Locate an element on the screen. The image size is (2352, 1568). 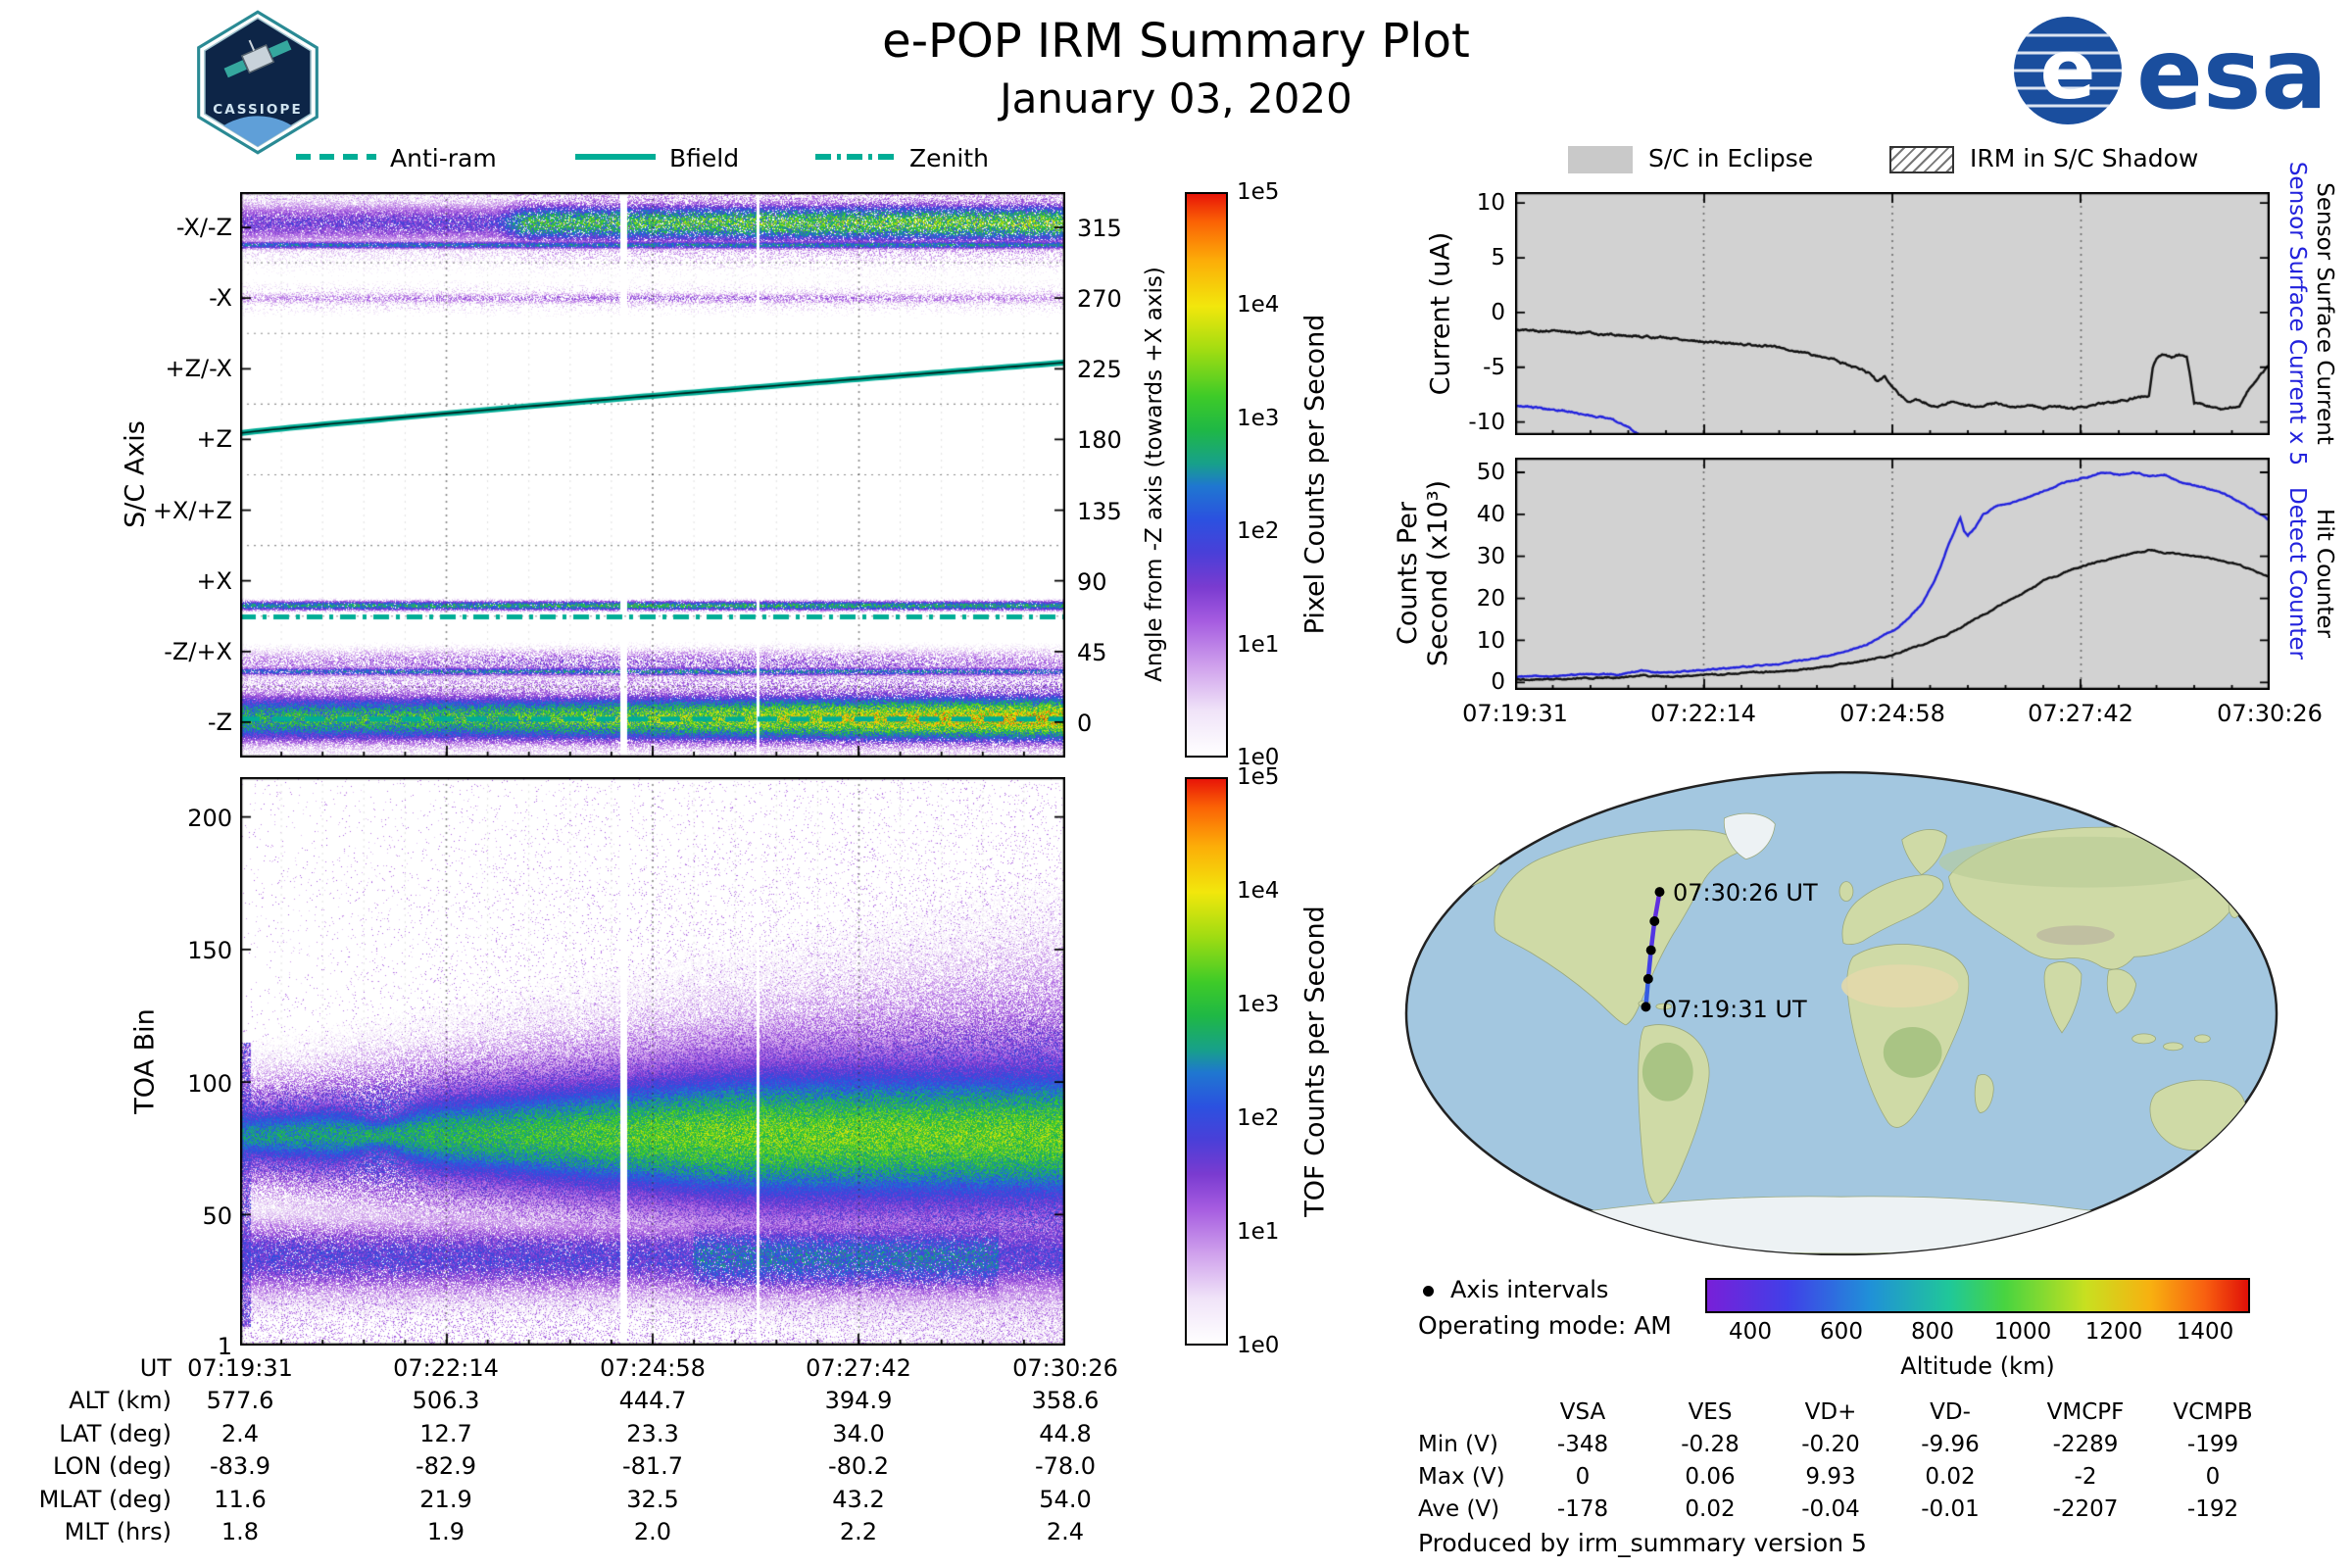
pixel-counts-colorbar-label: Pixel Counts per Second is located at coordinates (1315, 474).